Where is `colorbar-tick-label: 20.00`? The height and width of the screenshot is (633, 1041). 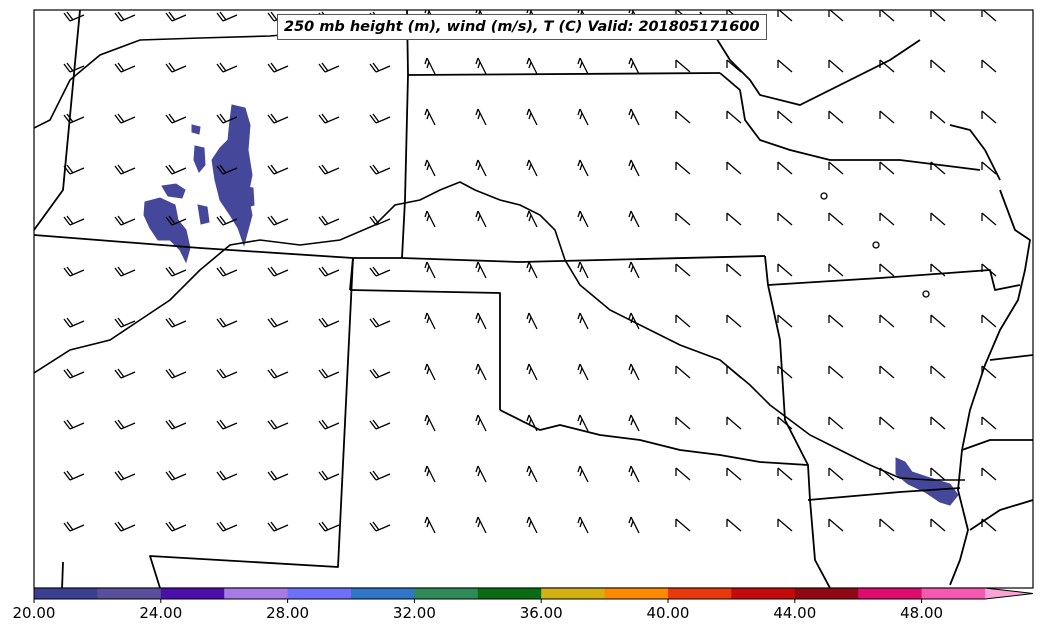 colorbar-tick-label: 20.00 is located at coordinates (34, 613).